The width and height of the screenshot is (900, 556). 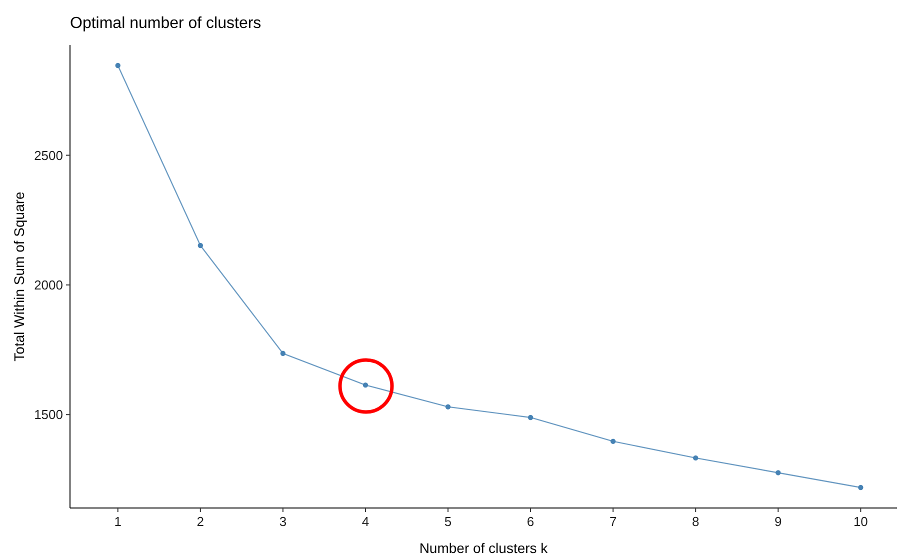 I want to click on y-tick-label: 1500, so click(x=48, y=414).